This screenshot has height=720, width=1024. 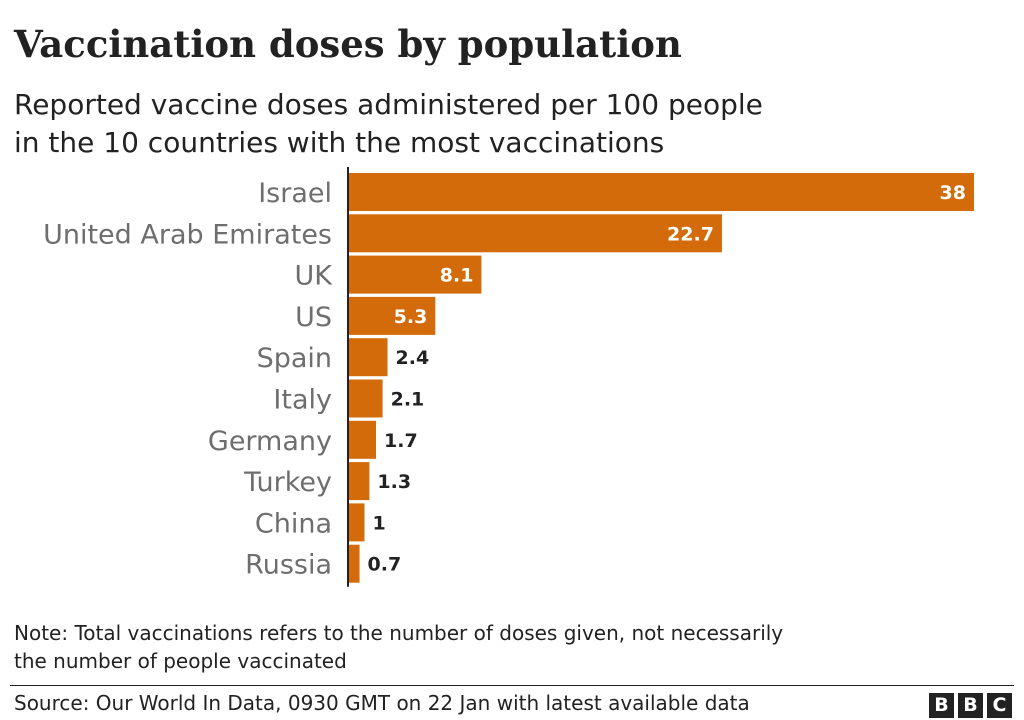 What do you see at coordinates (295, 193) in the screenshot?
I see `category-label-israel: Israel` at bounding box center [295, 193].